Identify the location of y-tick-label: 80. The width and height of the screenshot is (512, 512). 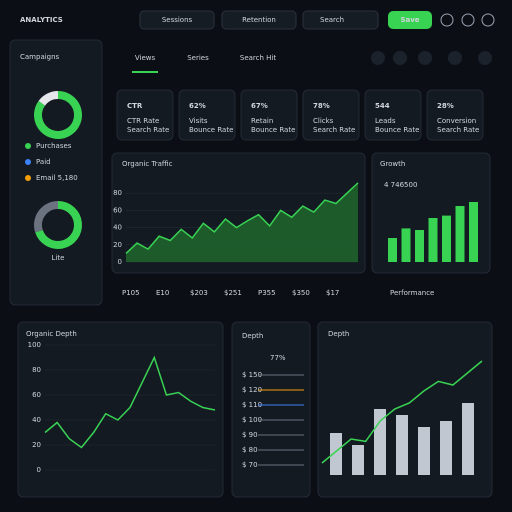
(117, 193).